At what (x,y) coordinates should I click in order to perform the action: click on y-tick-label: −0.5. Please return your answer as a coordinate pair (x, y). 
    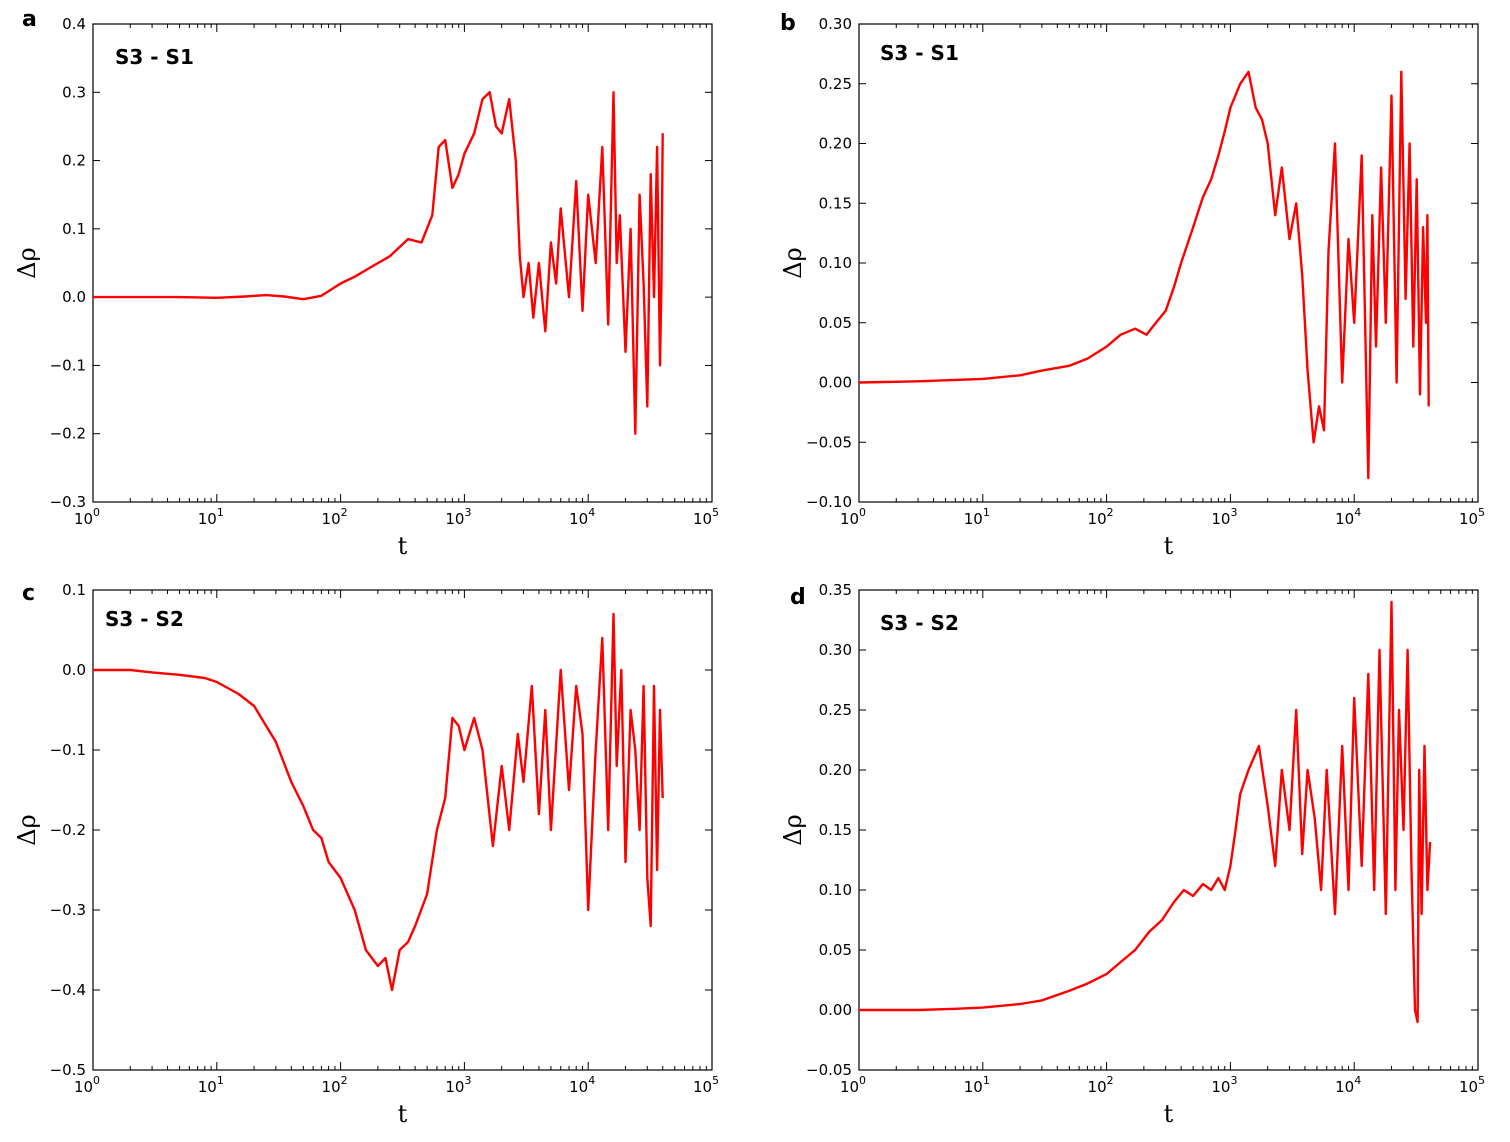
    Looking at the image, I should click on (68, 1070).